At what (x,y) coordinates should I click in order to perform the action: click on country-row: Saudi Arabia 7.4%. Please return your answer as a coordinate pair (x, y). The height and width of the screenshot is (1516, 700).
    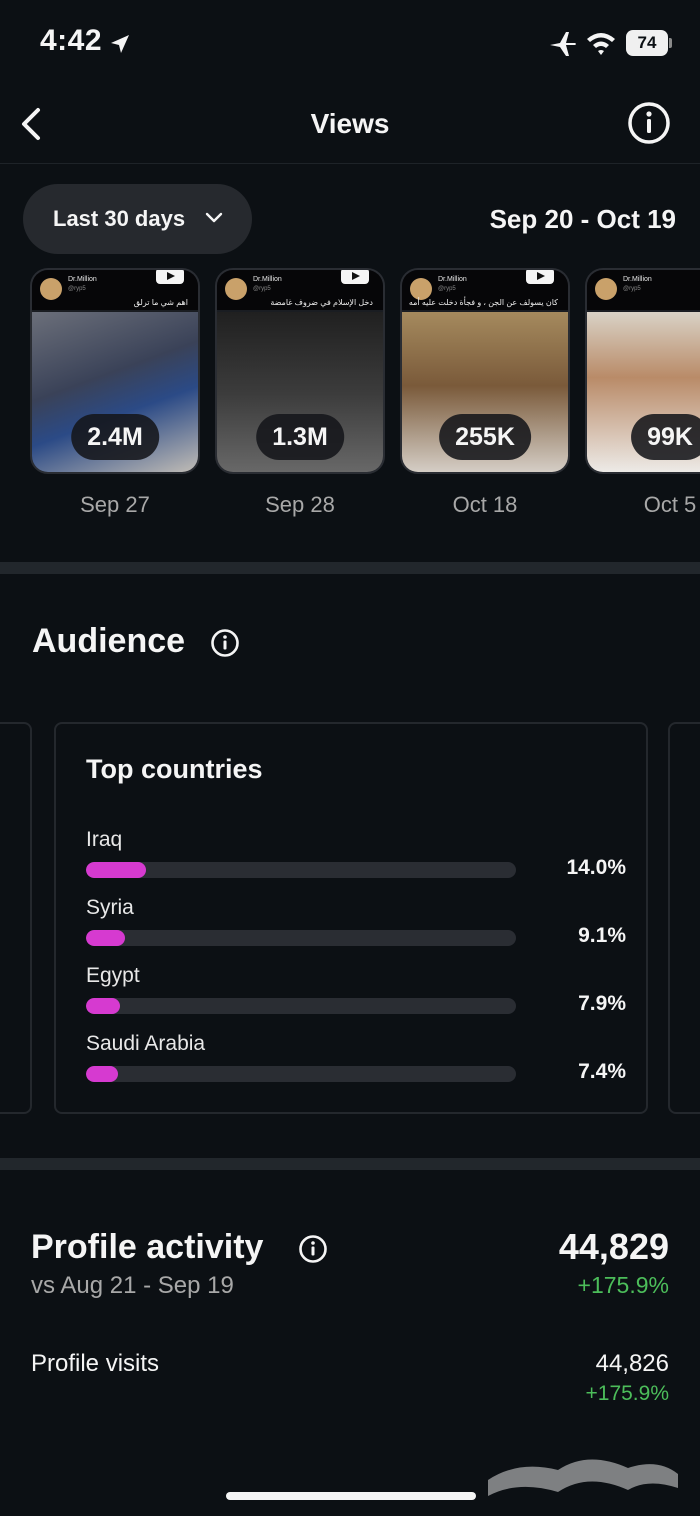
    Looking at the image, I should click on (356, 1062).